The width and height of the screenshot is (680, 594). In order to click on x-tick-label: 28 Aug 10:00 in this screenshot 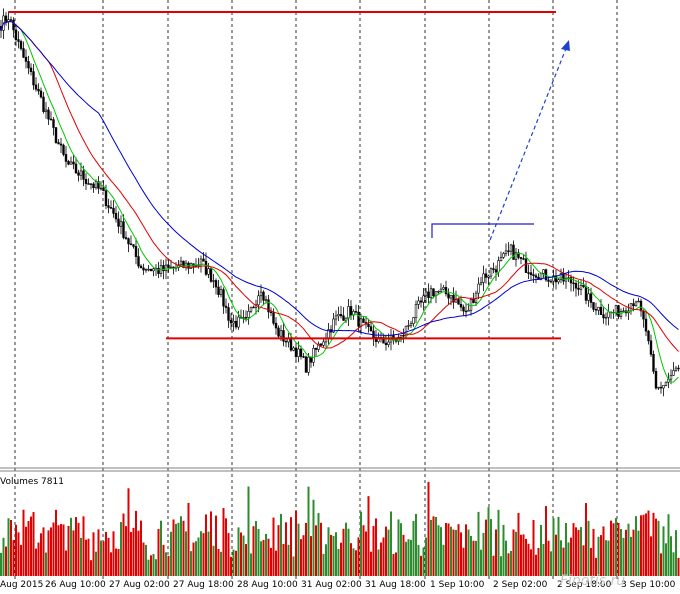, I will do `click(267, 585)`.